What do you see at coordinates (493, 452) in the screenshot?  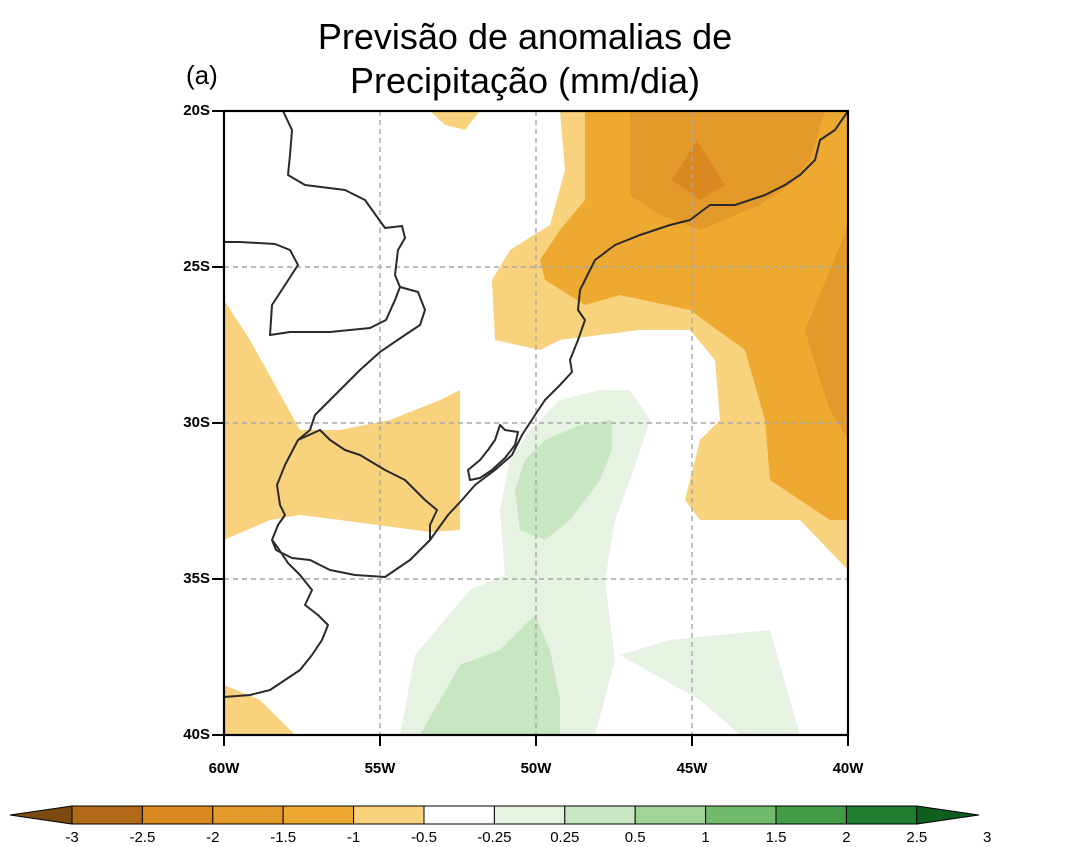 I see `lagoa-dos-patos` at bounding box center [493, 452].